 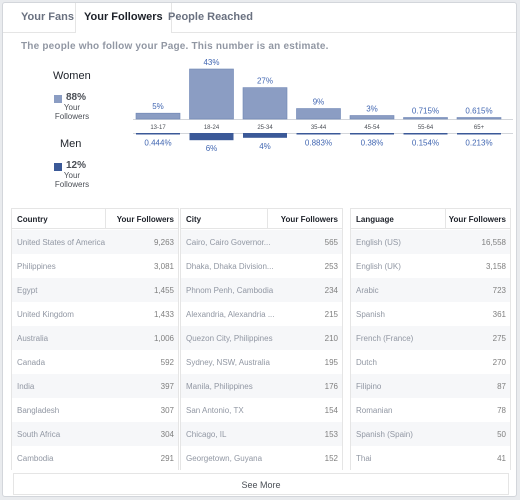 I want to click on table-row: United States of America 9,263, so click(x=95, y=242).